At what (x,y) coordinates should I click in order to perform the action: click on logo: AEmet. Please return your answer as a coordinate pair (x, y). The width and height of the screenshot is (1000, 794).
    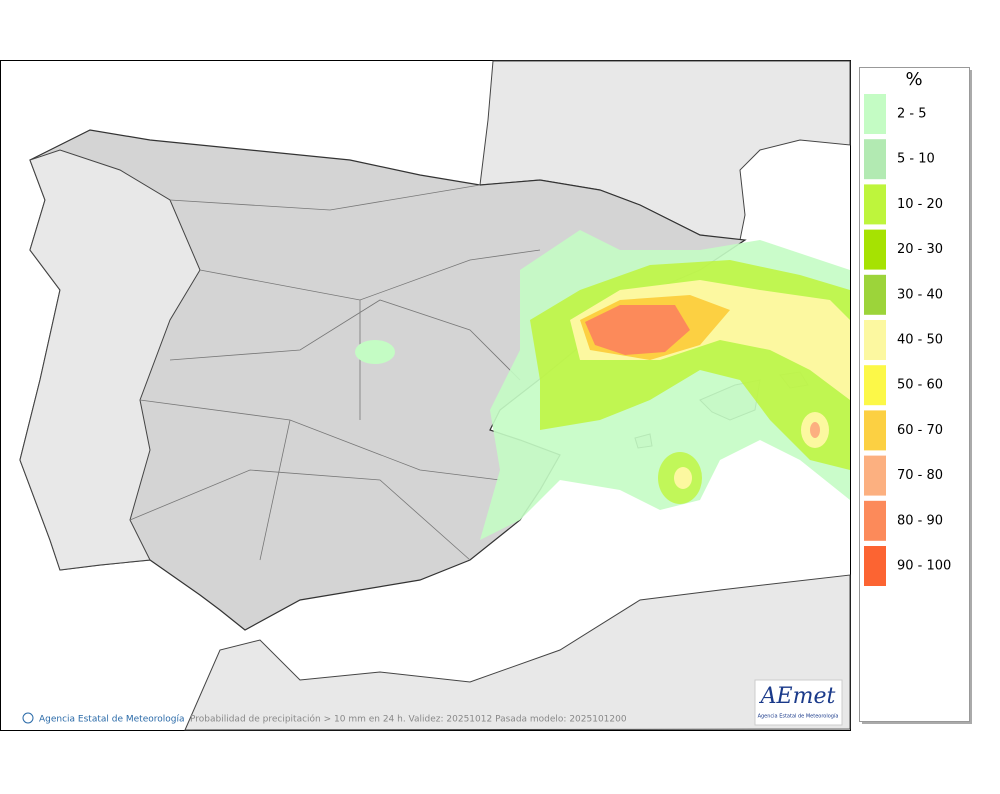
    Looking at the image, I should click on (797, 696).